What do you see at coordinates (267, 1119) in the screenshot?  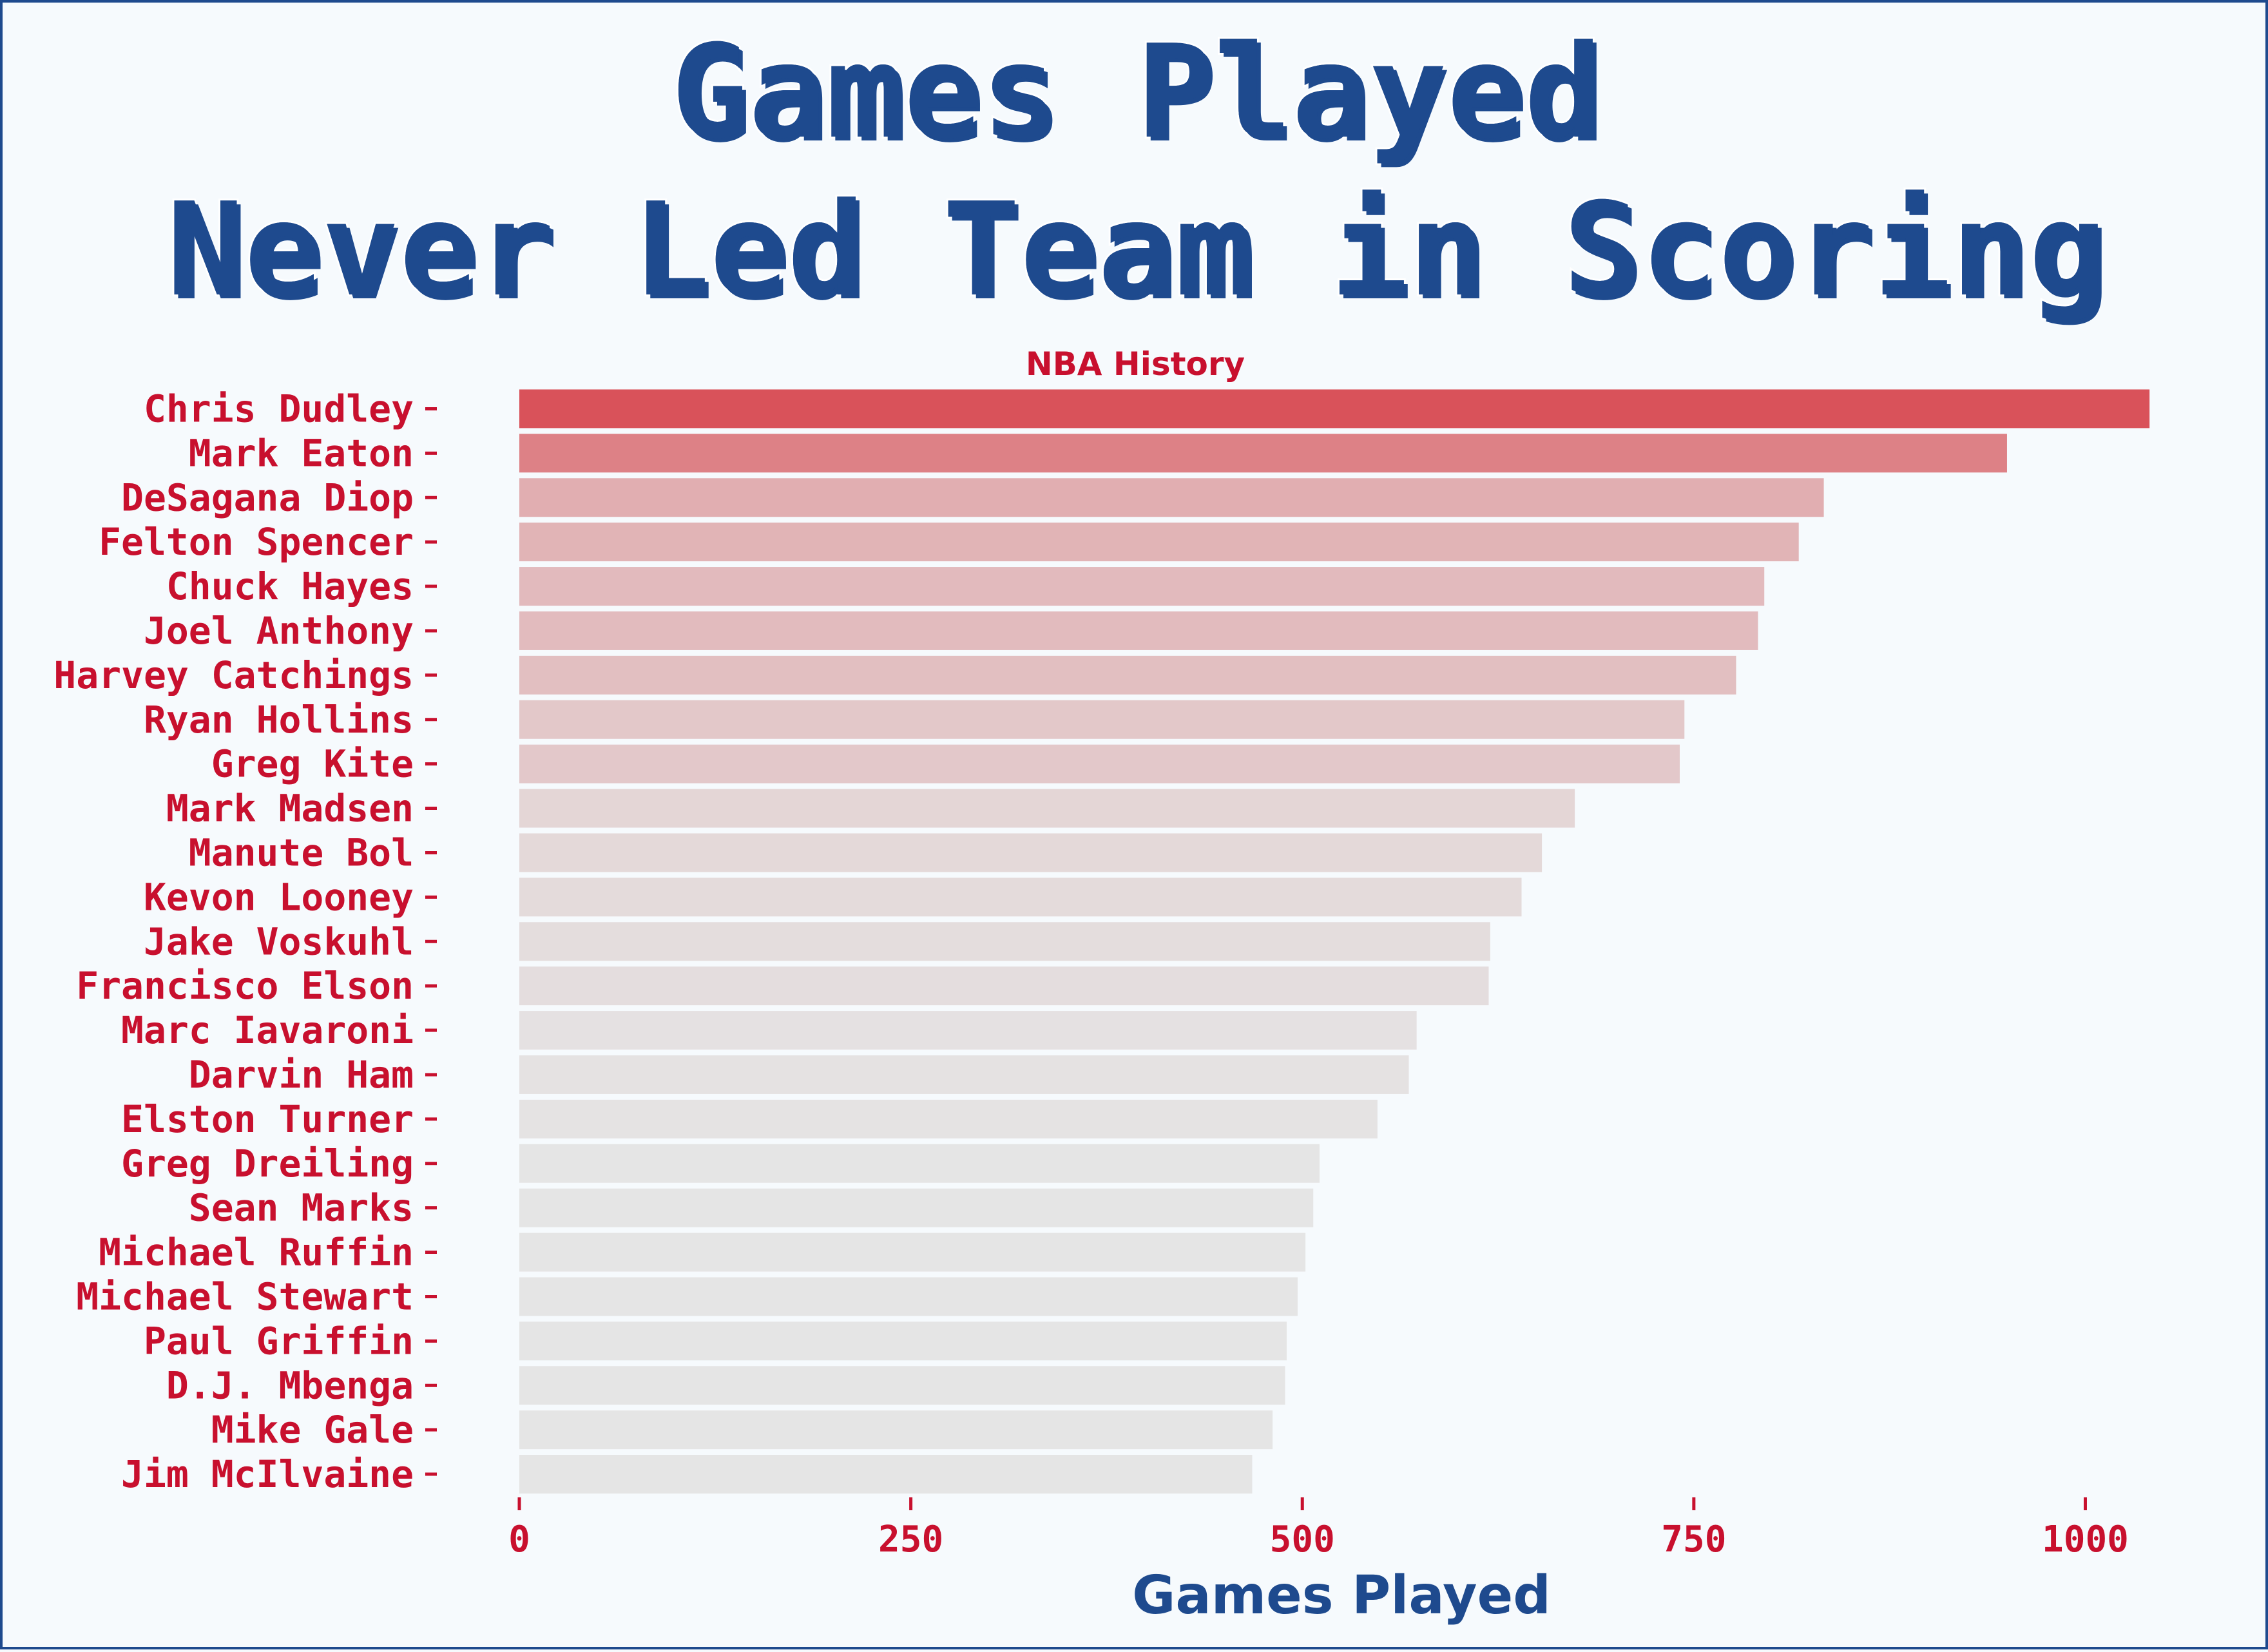 I see `y-tick-label: Elston Turner` at bounding box center [267, 1119].